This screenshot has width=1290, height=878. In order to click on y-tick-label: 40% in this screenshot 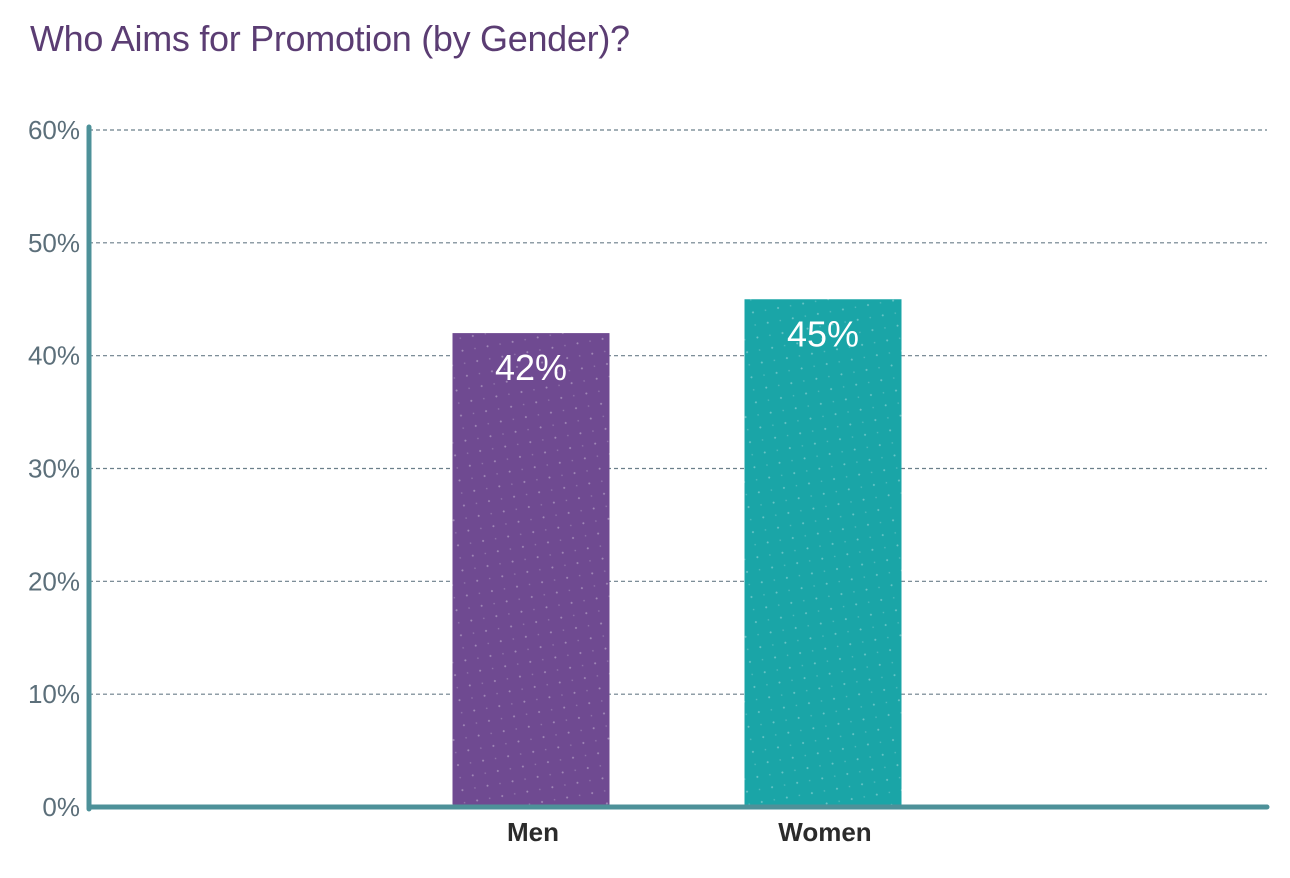, I will do `click(54, 356)`.